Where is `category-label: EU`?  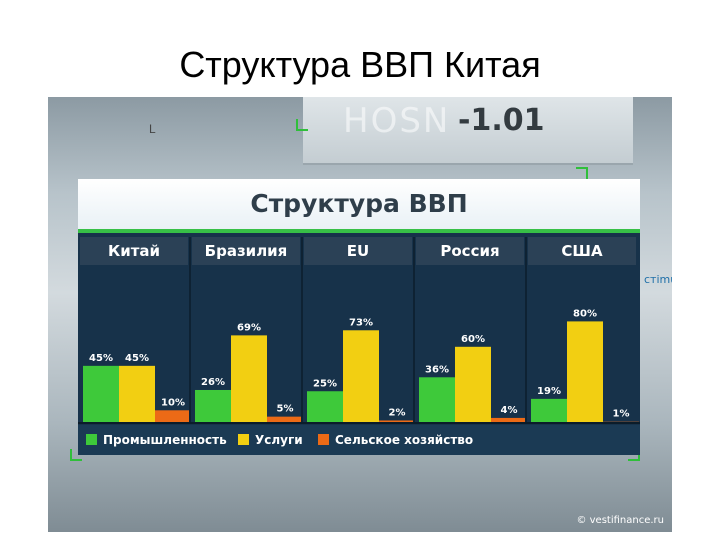
category-label: EU is located at coordinates (358, 251).